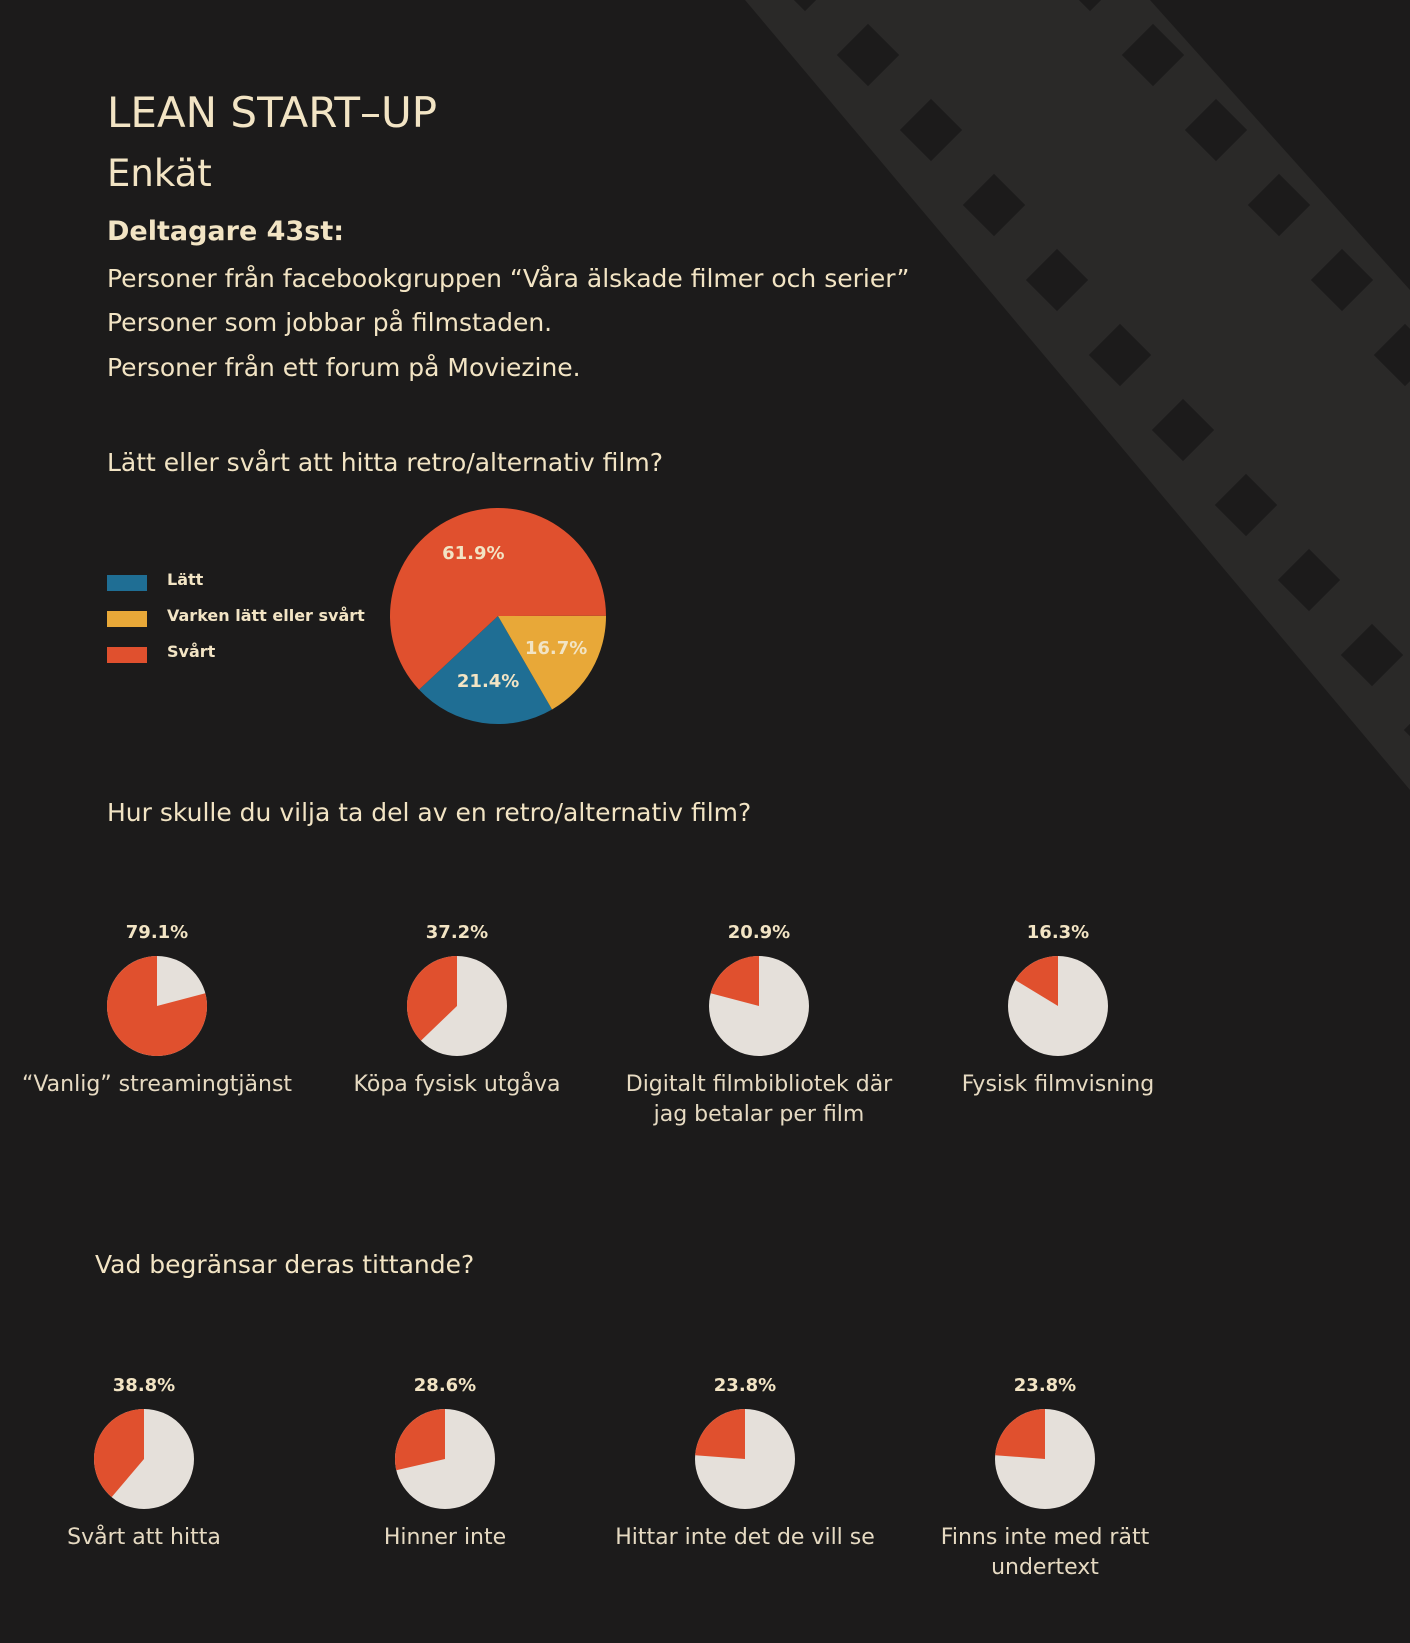  I want to click on slice-label: 16.7%, so click(556, 649).